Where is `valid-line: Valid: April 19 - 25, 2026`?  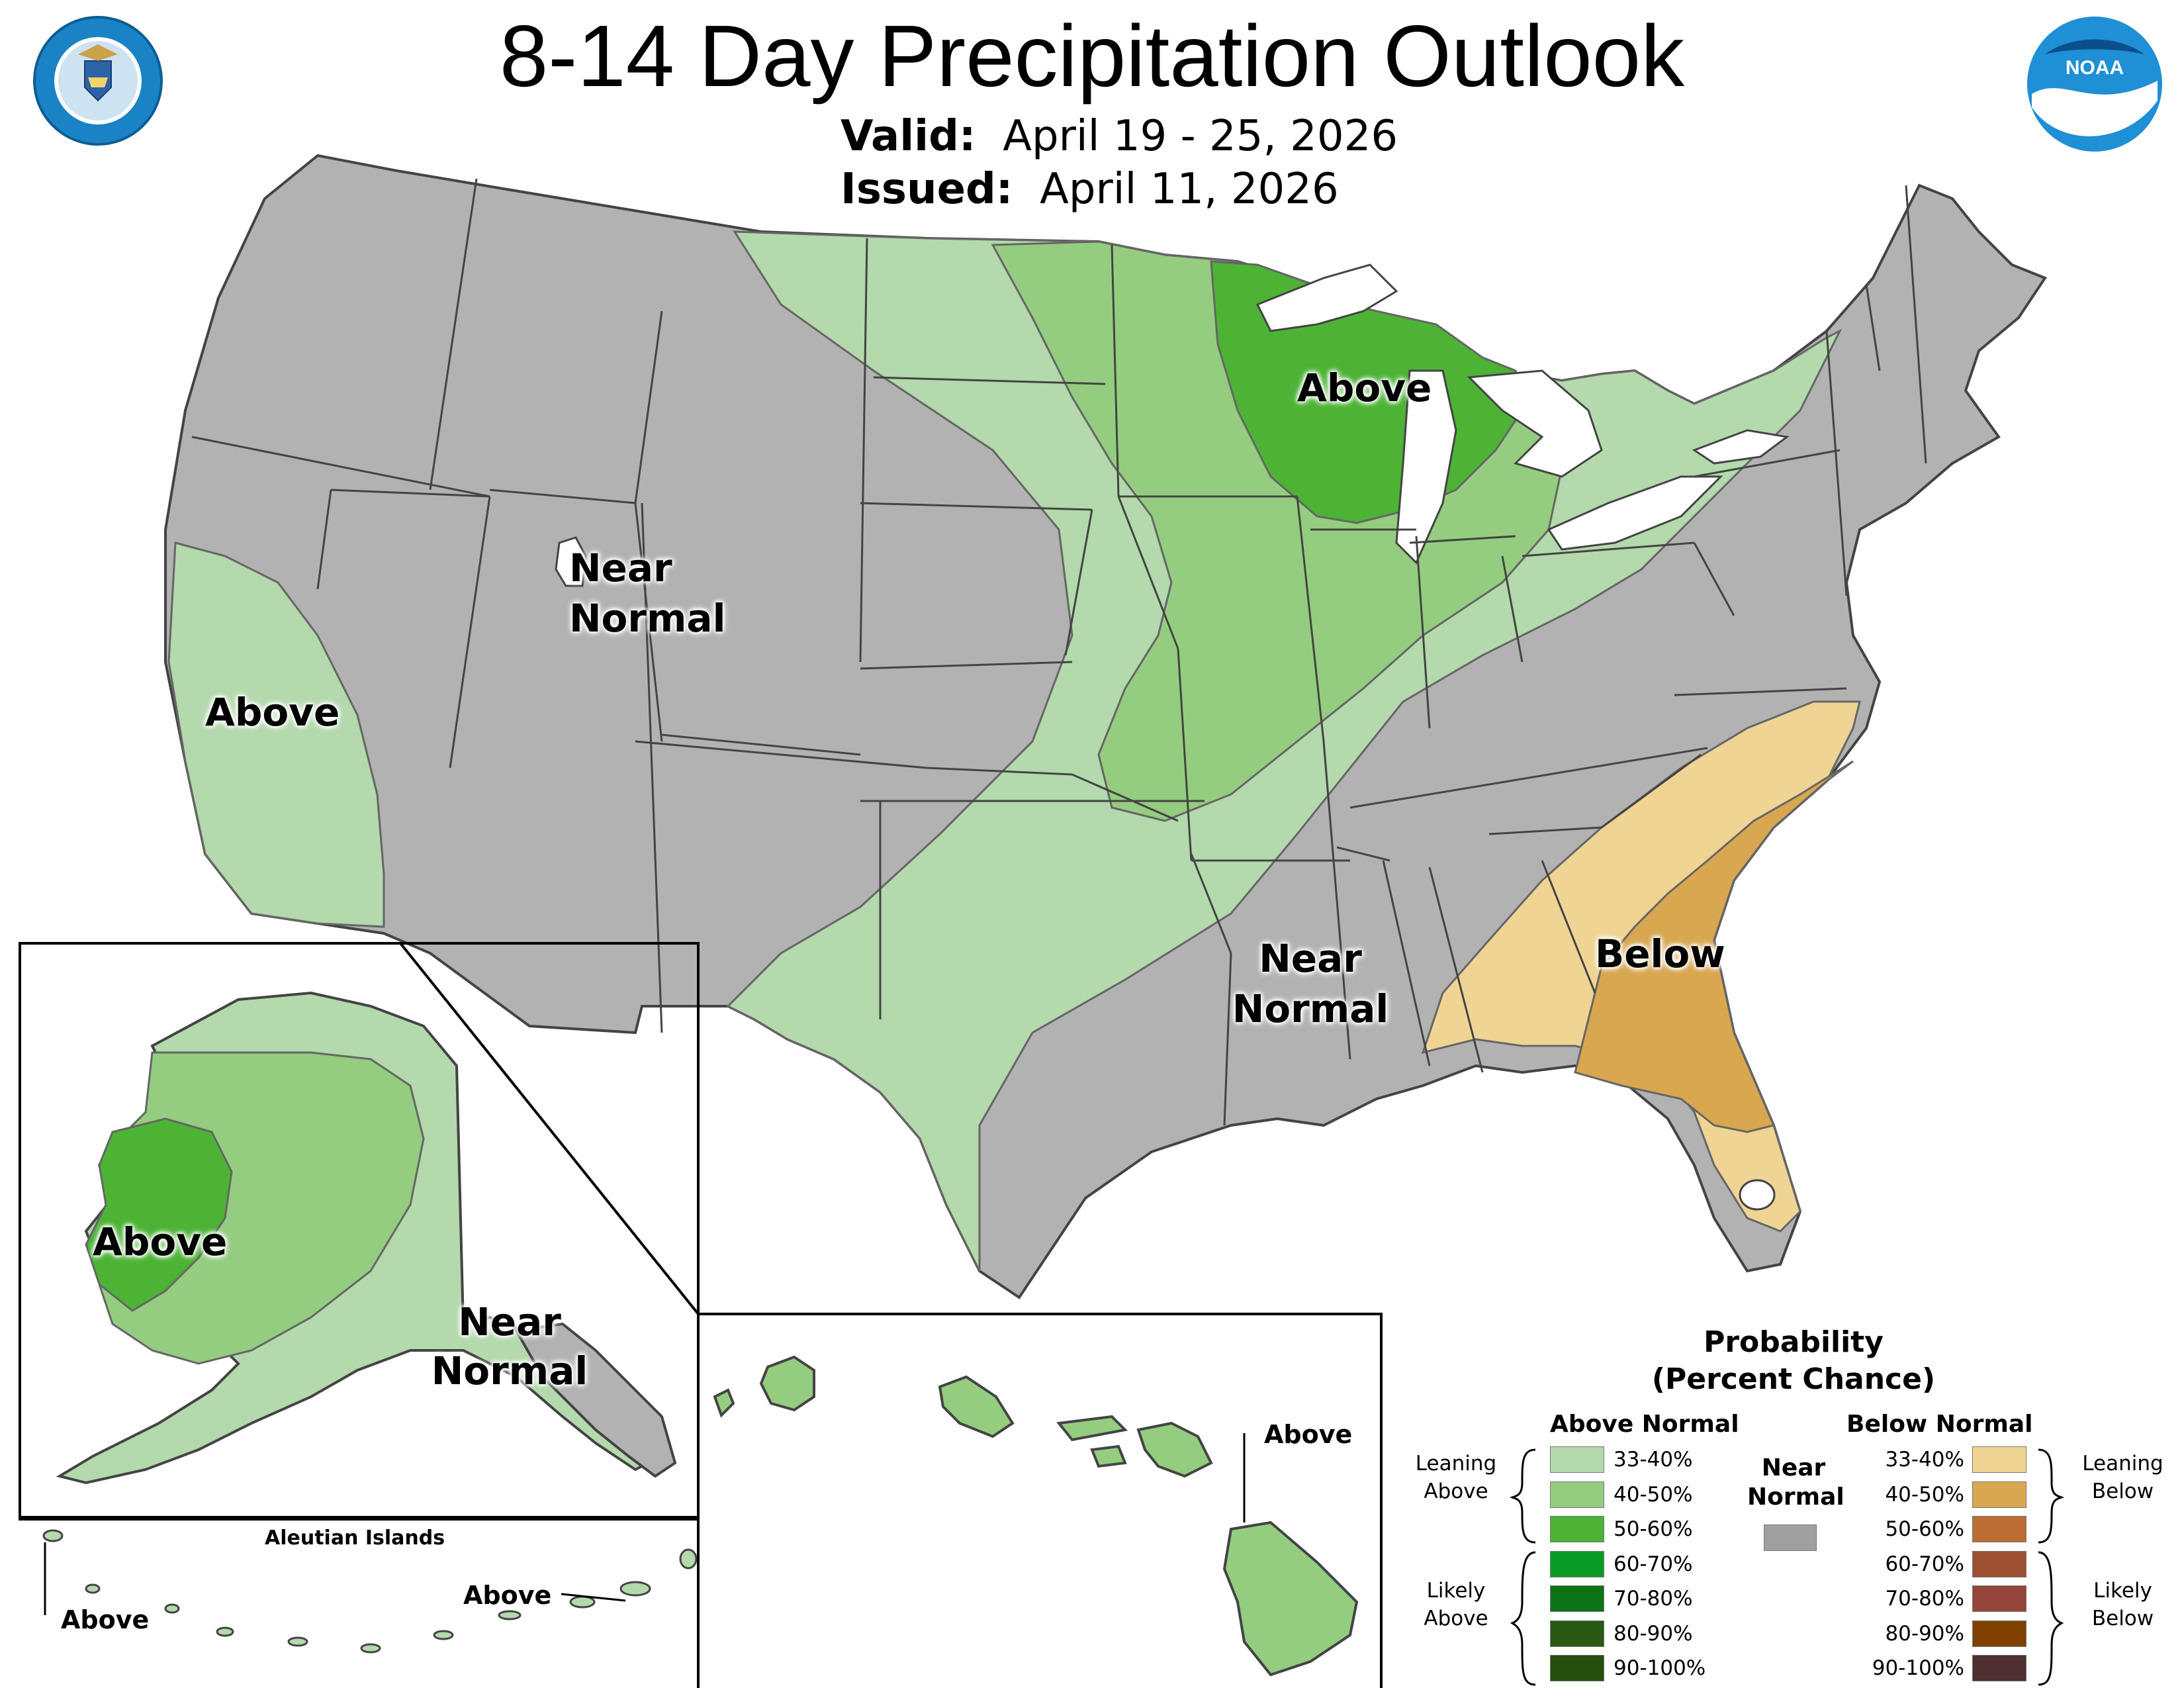
valid-line: Valid: April 19 - 25, 2026 is located at coordinates (1119, 136).